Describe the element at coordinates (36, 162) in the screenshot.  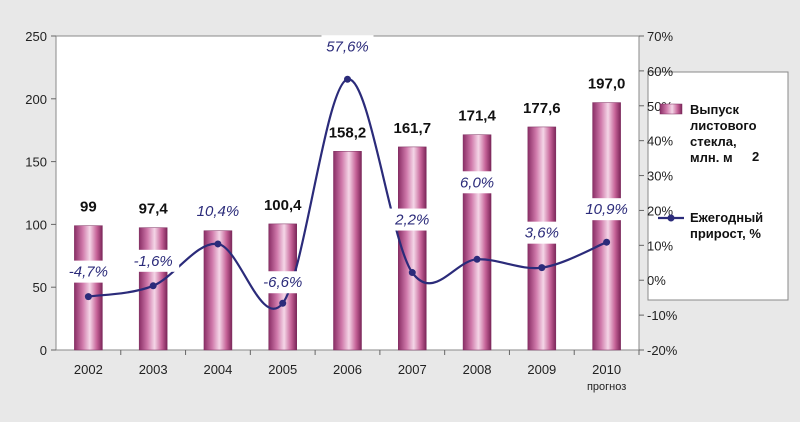
I see `left-axis-tick-label: 150` at that location.